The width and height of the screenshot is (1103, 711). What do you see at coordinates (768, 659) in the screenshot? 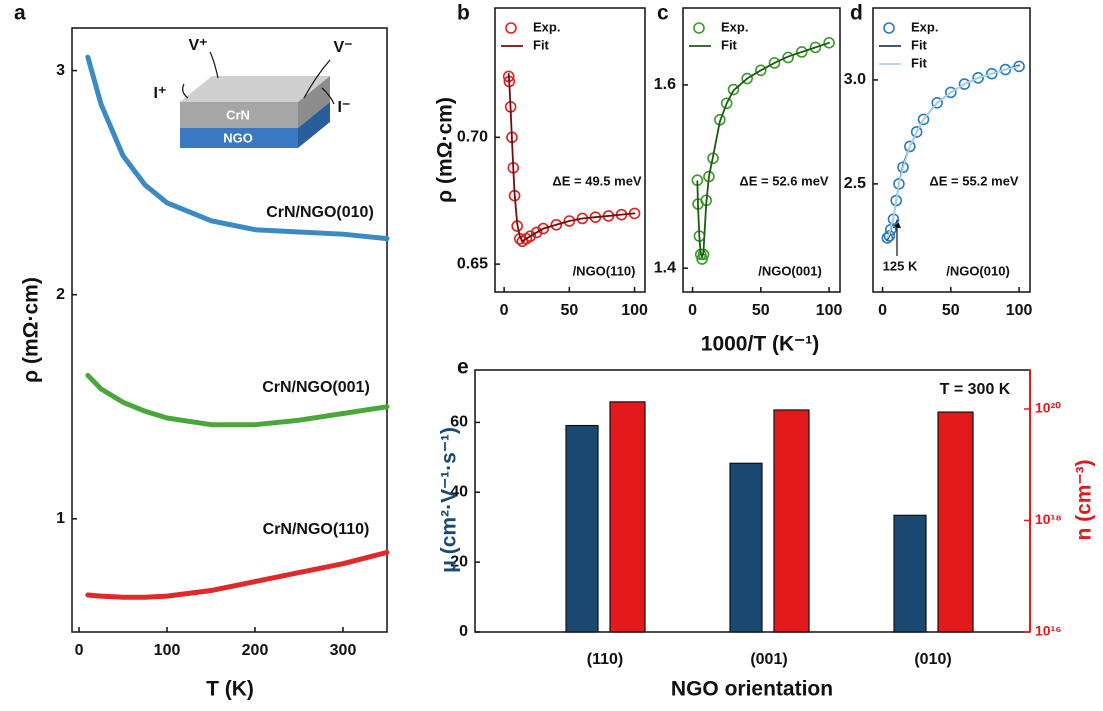
I see `x-tick-label: (001)` at bounding box center [768, 659].